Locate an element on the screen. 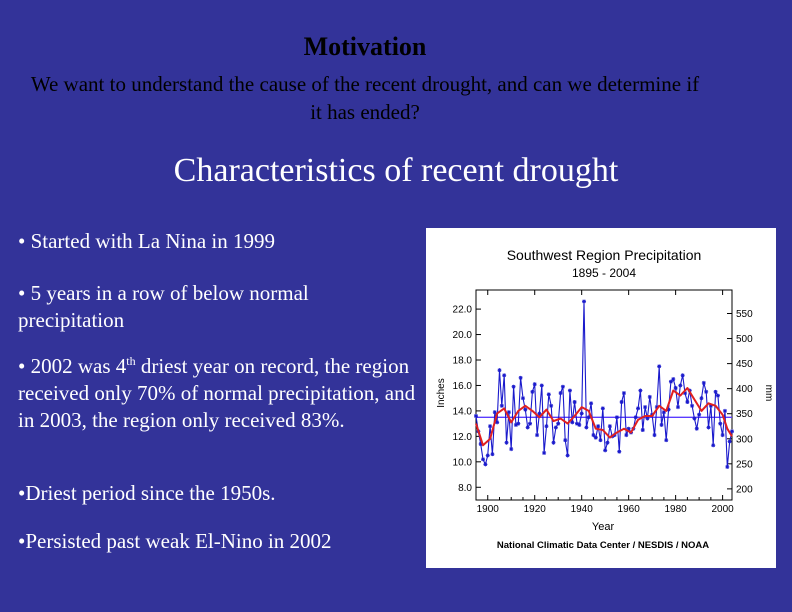 The width and height of the screenshot is (792, 612). slide-title: Motivation is located at coordinates (365, 46).